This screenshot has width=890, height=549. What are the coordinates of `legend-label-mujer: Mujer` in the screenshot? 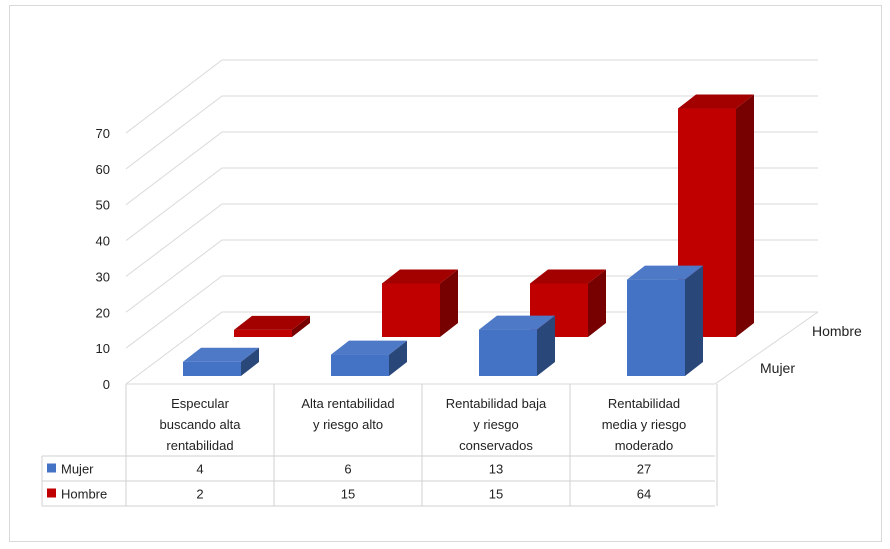 It's located at (77, 469).